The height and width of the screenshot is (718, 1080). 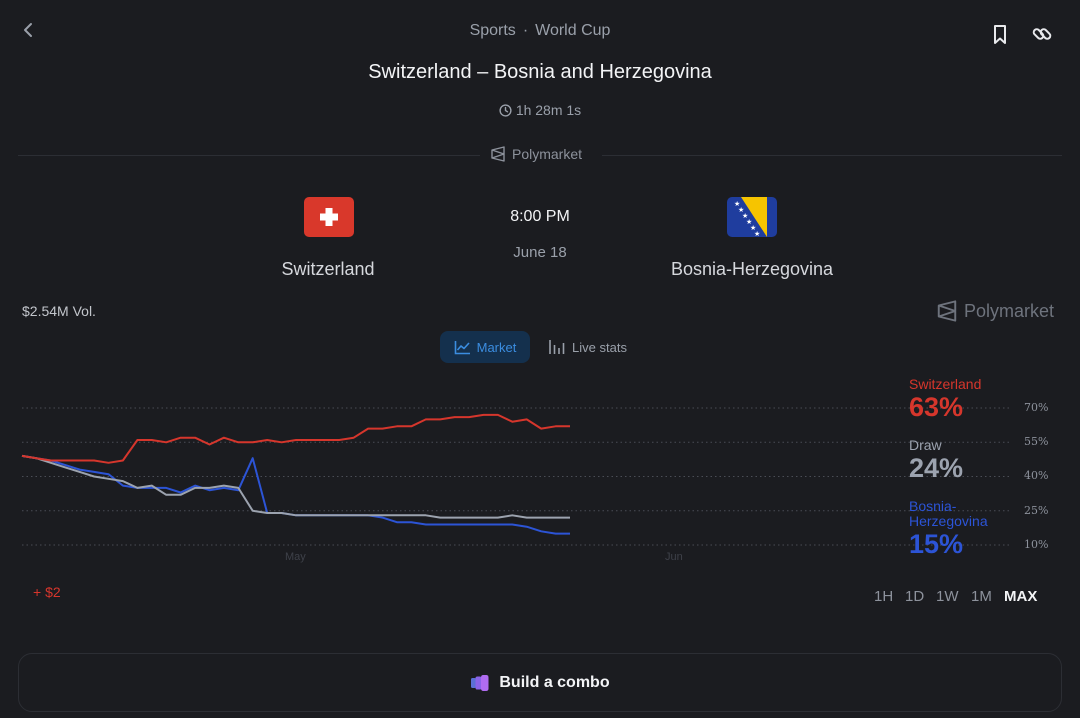 What do you see at coordinates (1036, 510) in the screenshot?
I see `ytick-25: 25%` at bounding box center [1036, 510].